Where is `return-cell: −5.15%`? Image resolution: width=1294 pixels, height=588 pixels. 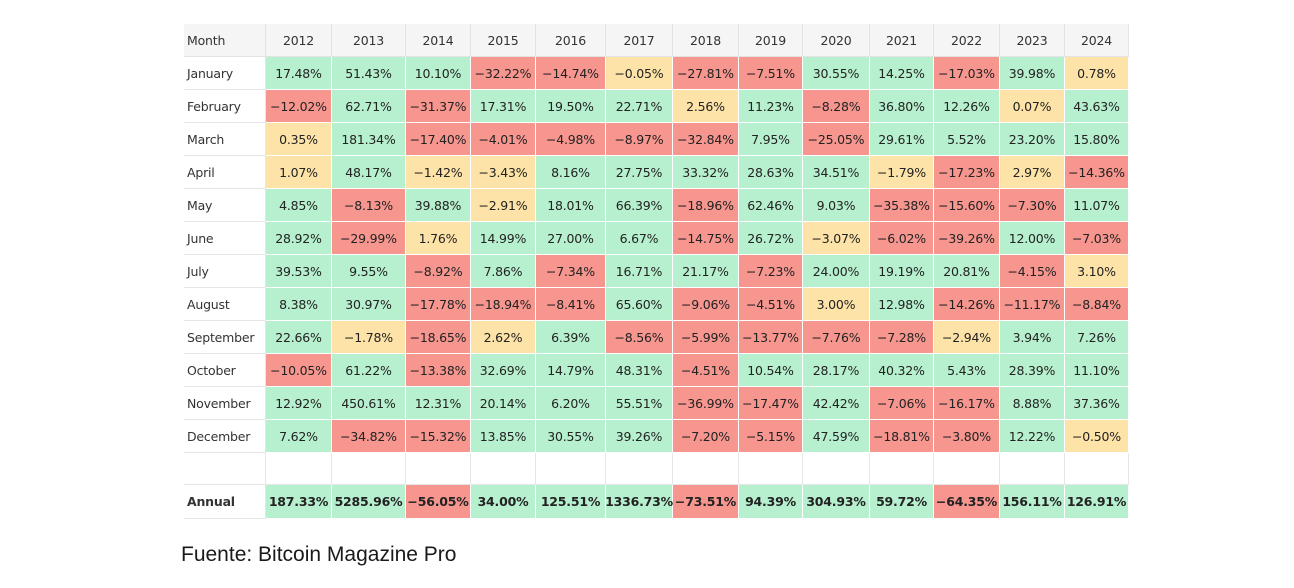 return-cell: −5.15% is located at coordinates (771, 436).